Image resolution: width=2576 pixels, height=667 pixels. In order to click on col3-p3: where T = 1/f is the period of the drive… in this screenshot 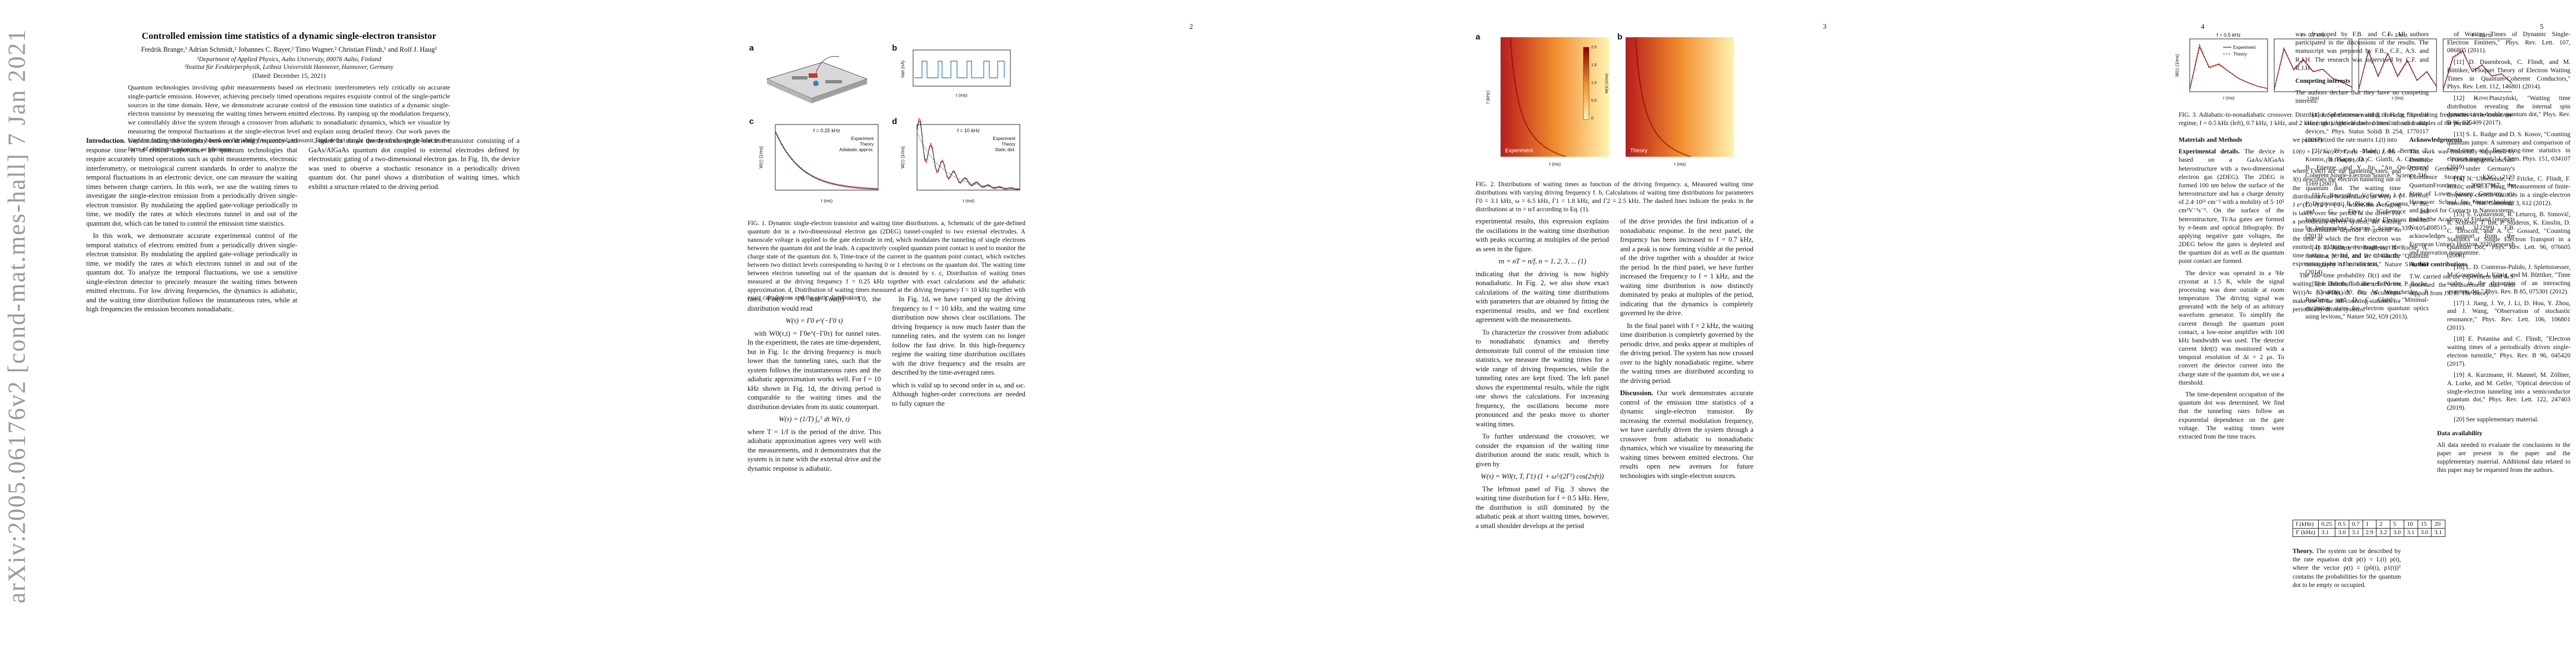, I will do `click(814, 449)`.